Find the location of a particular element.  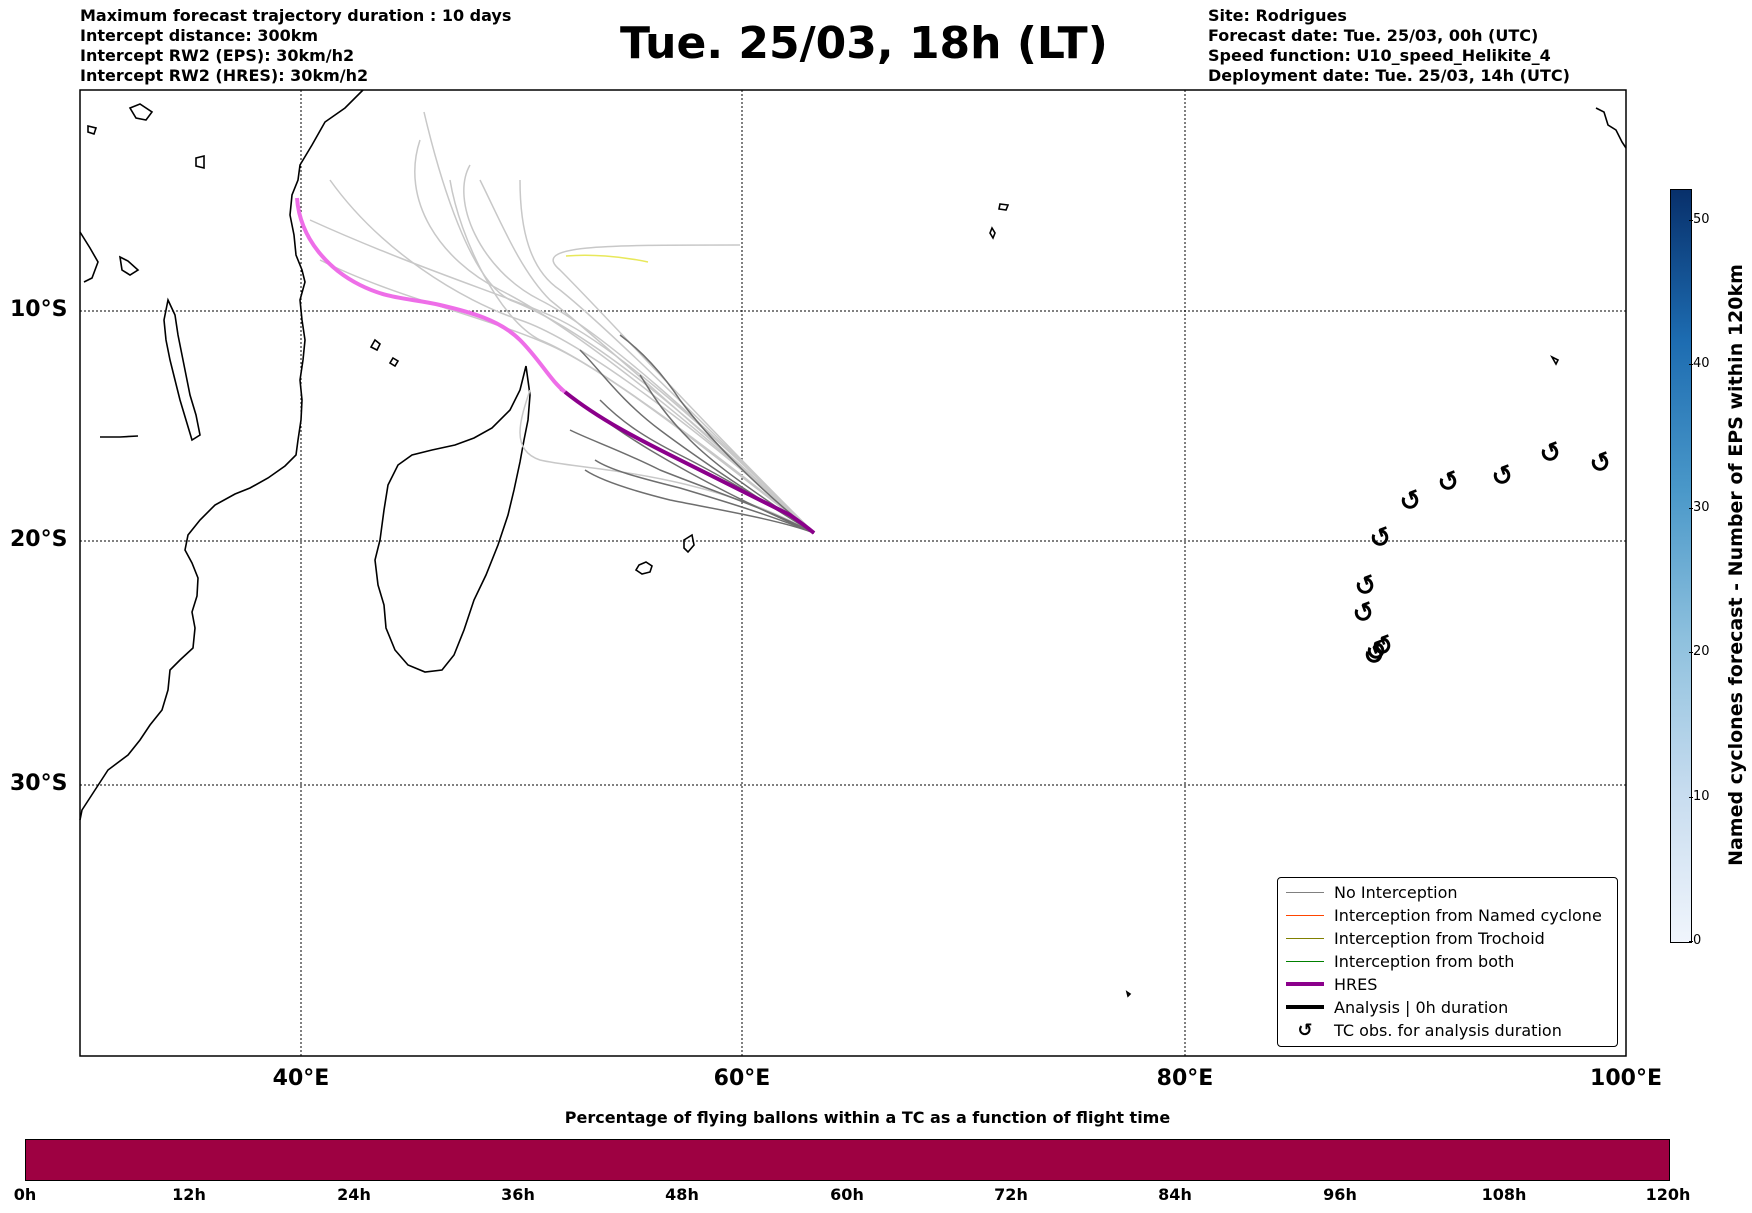

time-tick-0h: 0h is located at coordinates (25, 1194).